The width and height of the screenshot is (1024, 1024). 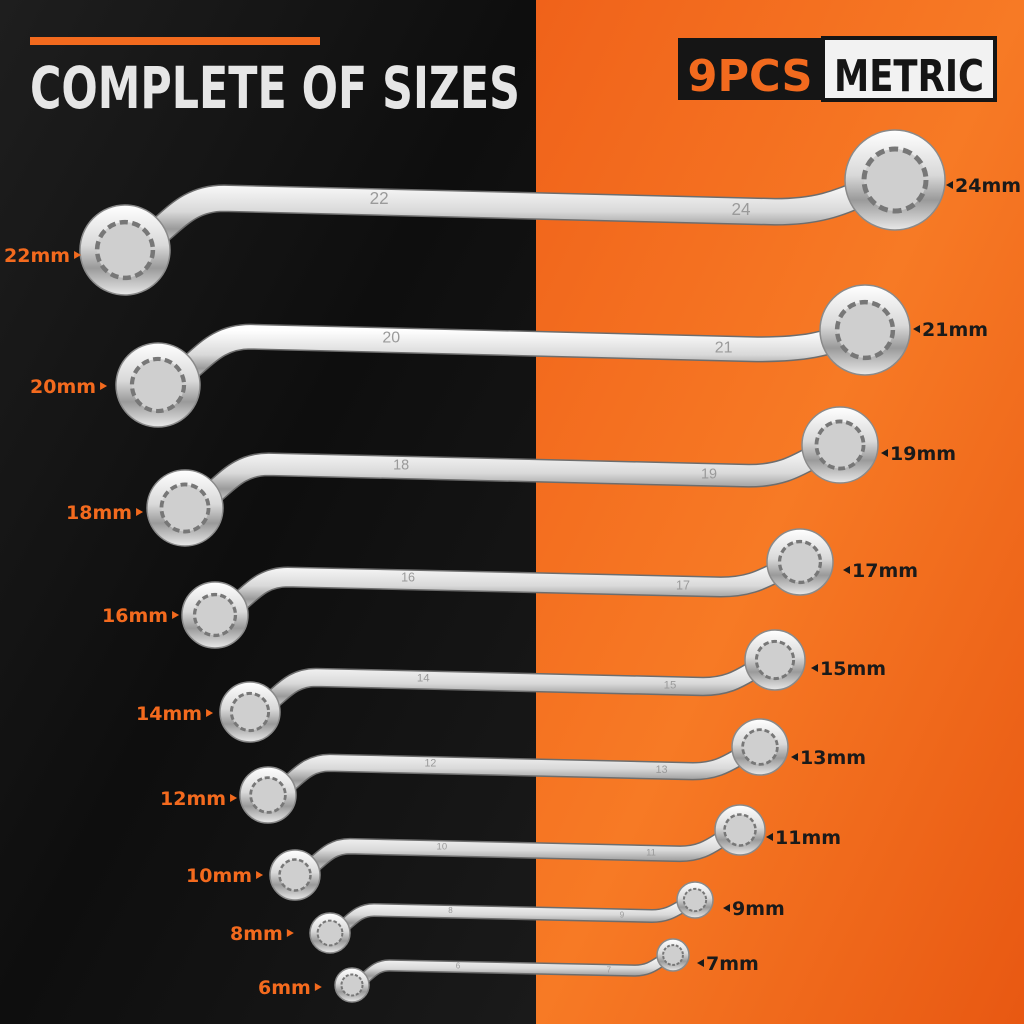 I want to click on wrench: 8 9 8mm 9mm, so click(x=507, y=917).